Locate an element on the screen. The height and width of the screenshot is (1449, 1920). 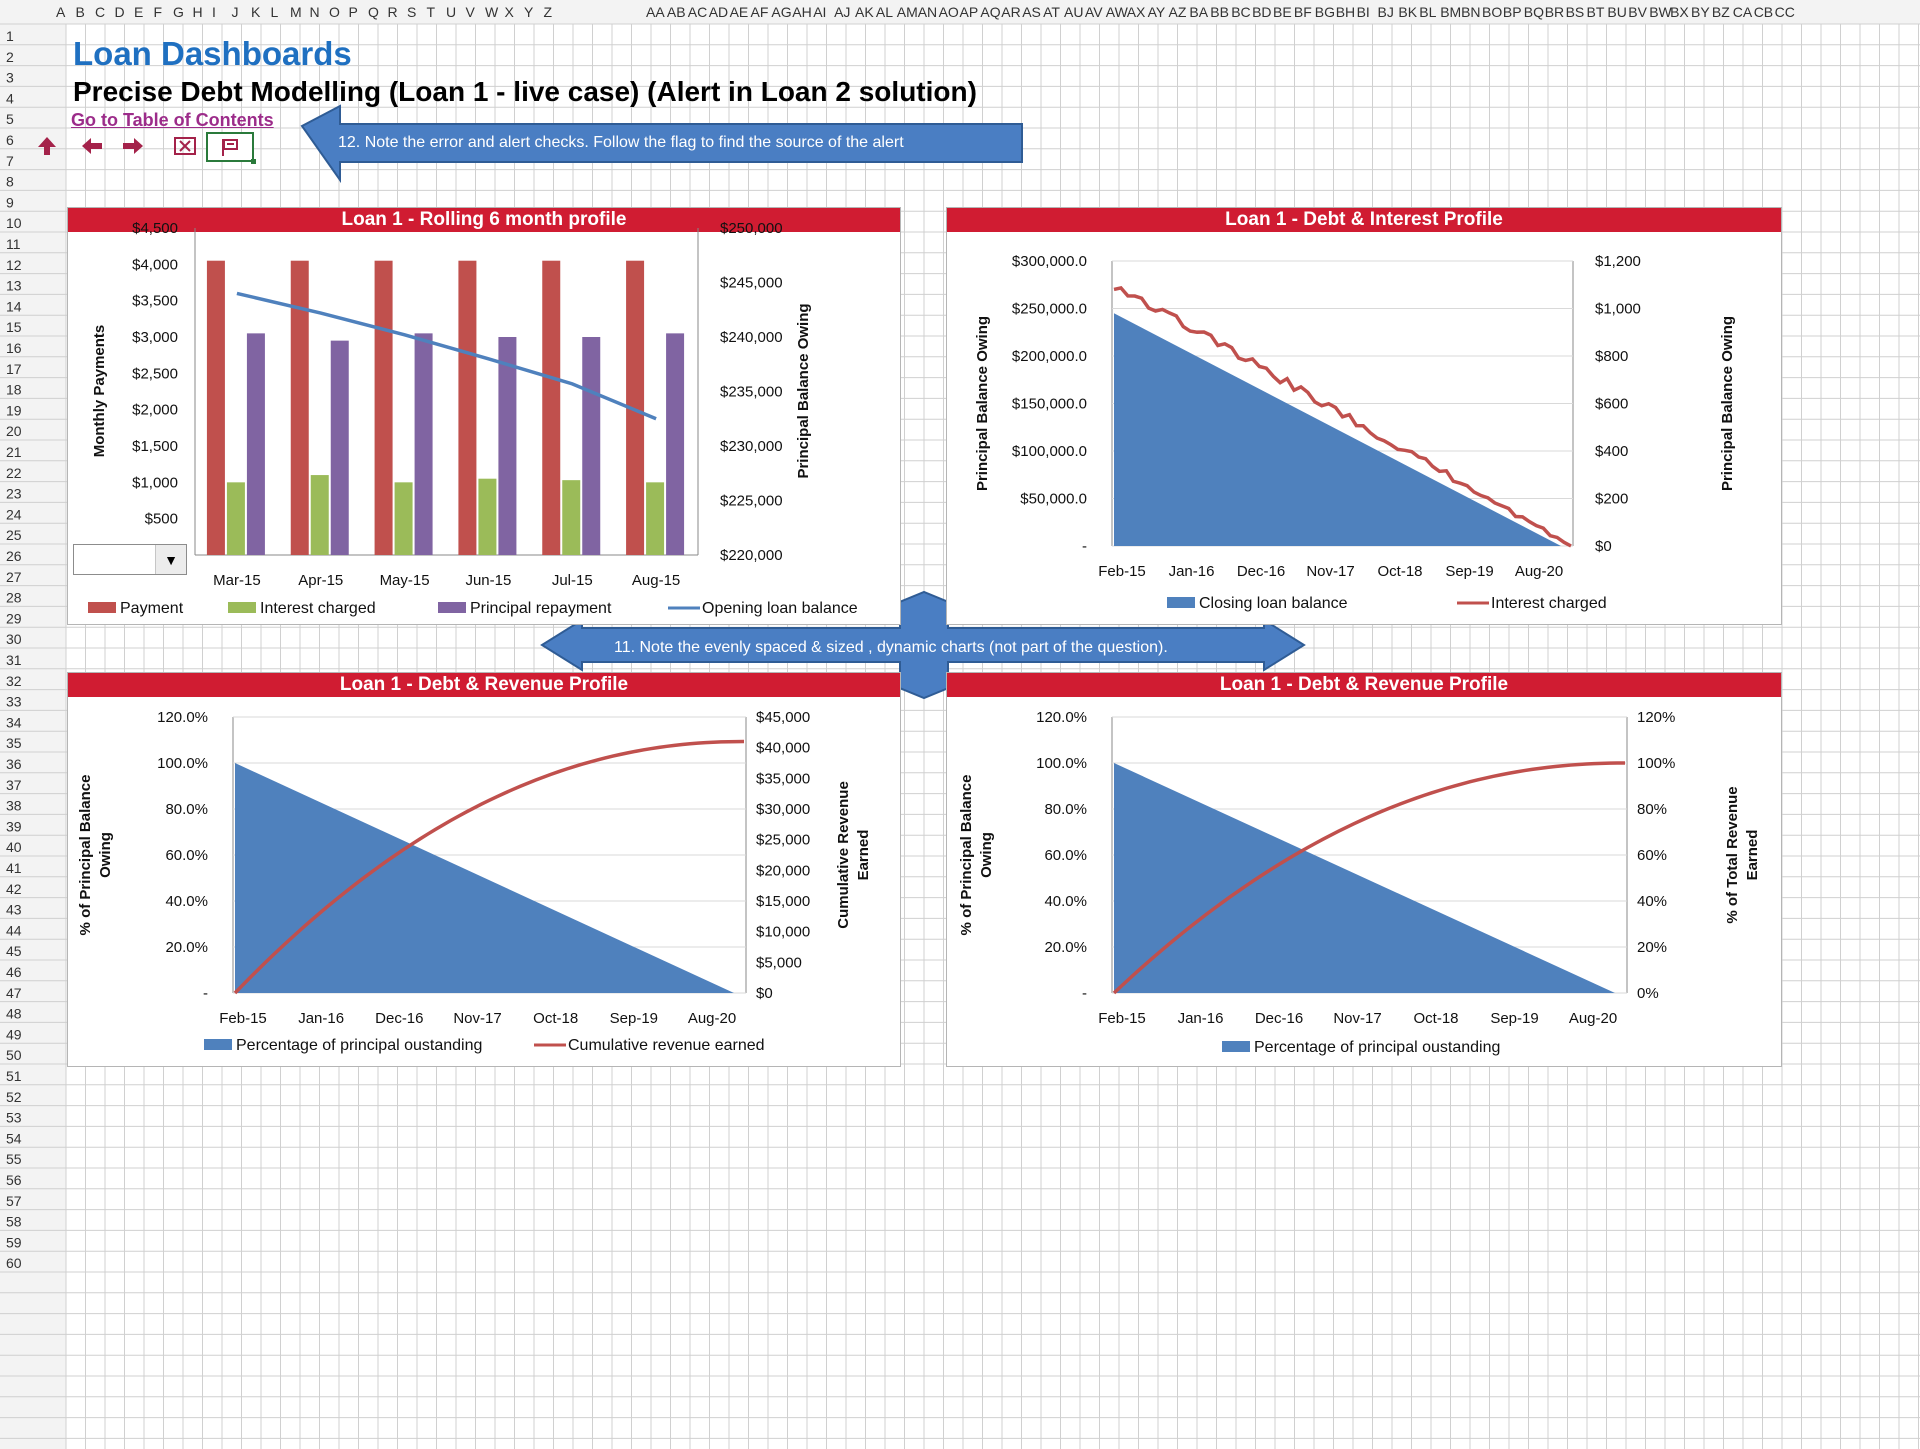
column-header-label: BZ is located at coordinates (1721, 12).